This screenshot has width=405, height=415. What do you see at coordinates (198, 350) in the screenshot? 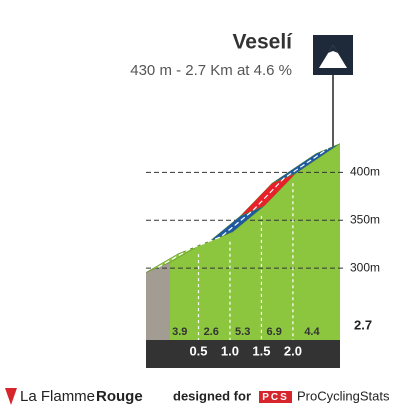
I see `x-tick-label: 0.5` at bounding box center [198, 350].